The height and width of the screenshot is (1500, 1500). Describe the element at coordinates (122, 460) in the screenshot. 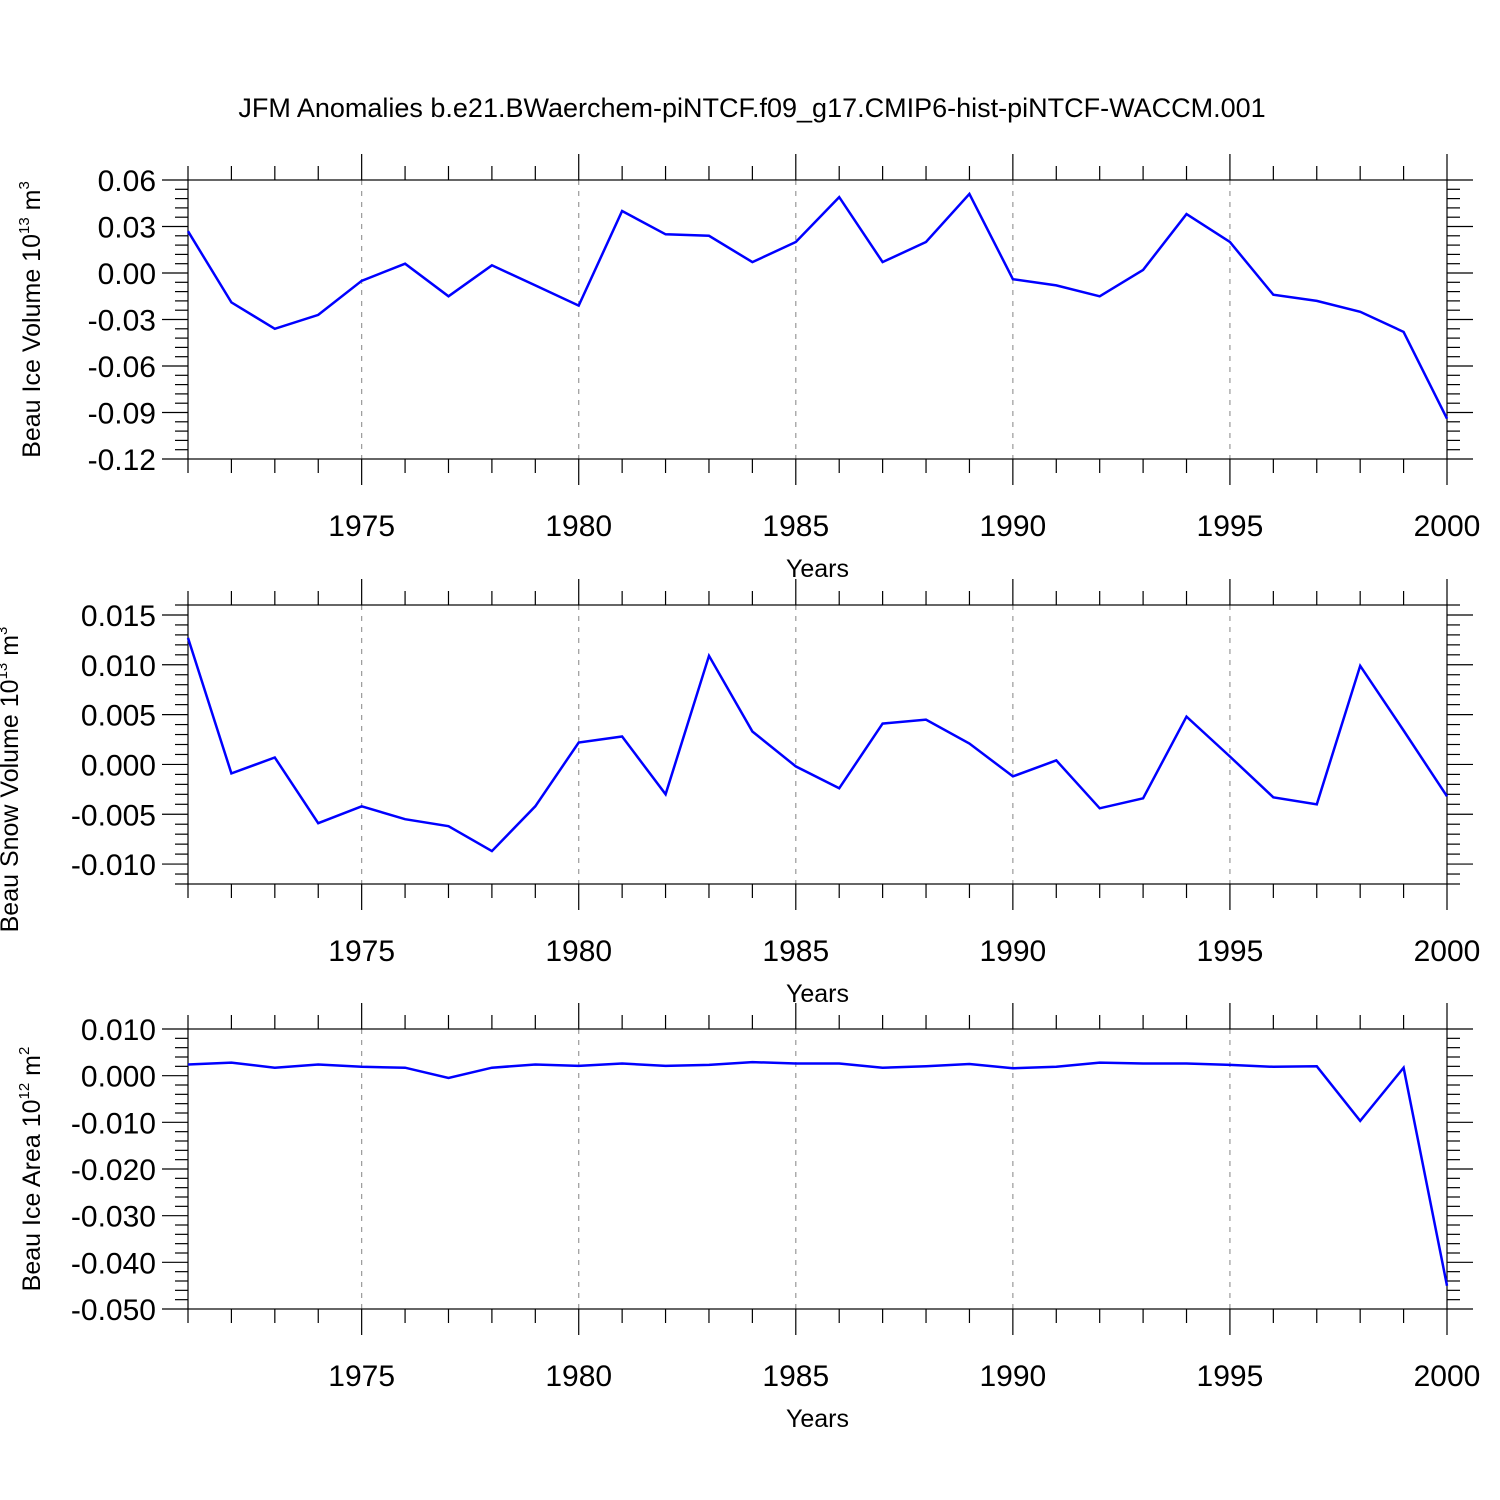

I see `y-tick-label: -0.12` at that location.